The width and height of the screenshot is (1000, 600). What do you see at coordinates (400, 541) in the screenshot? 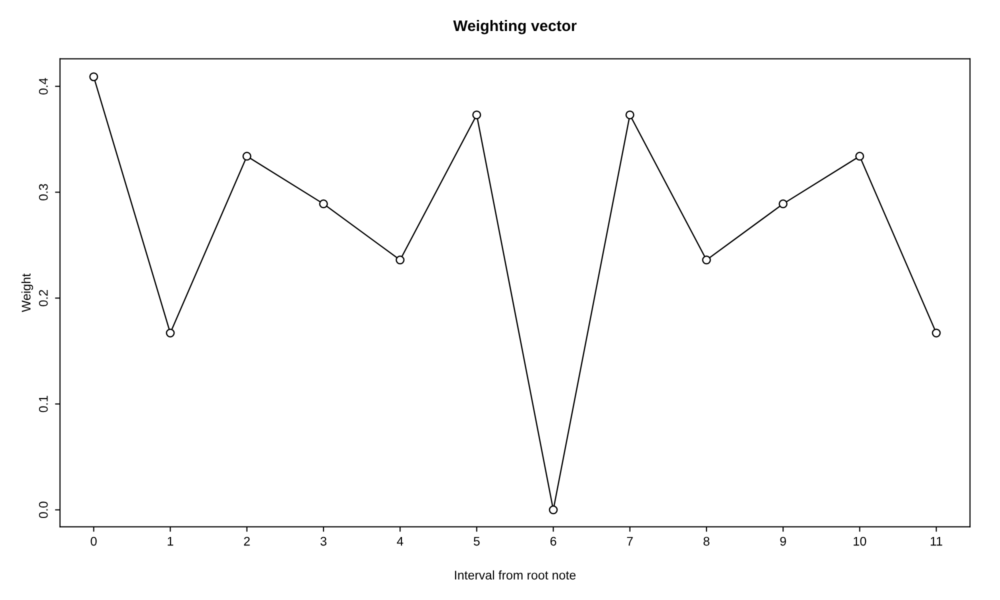
I see `x-tick-label: 4` at bounding box center [400, 541].